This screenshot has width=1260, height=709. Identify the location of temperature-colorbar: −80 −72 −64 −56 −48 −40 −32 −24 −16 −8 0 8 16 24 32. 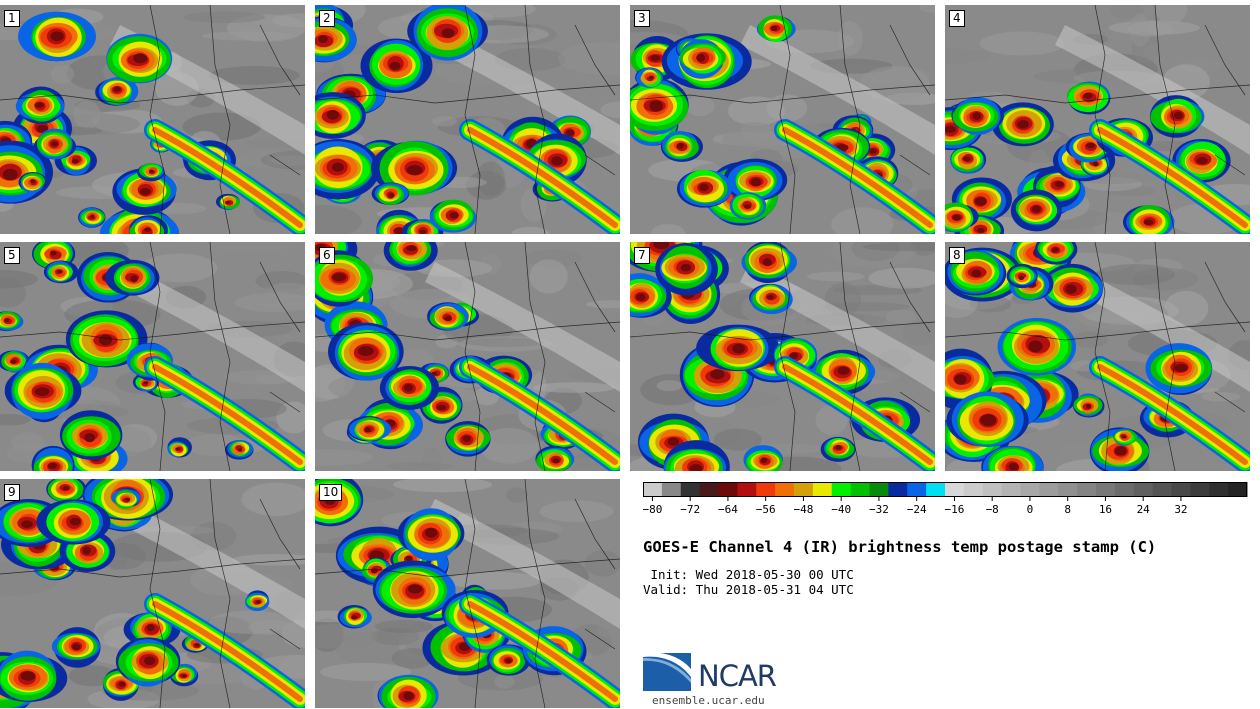
(945, 499).